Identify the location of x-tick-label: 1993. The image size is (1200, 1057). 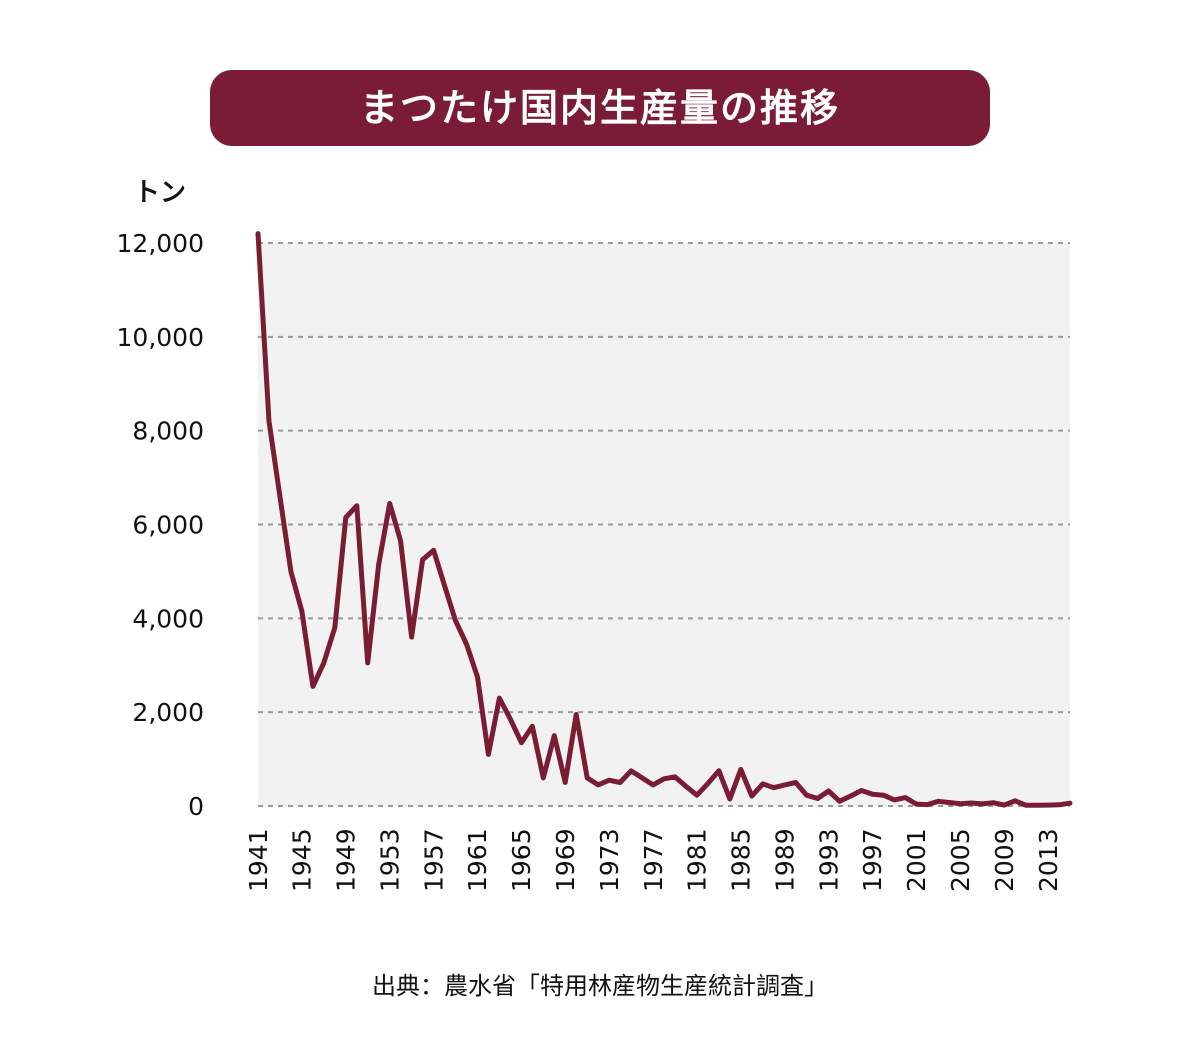
(828, 860).